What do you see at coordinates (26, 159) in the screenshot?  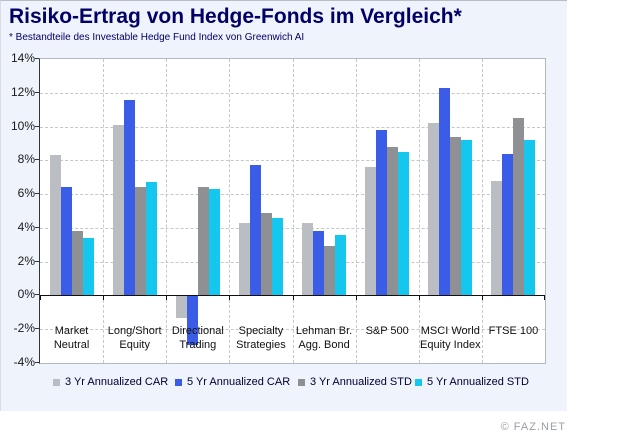 I see `y-tick-label: 8%` at bounding box center [26, 159].